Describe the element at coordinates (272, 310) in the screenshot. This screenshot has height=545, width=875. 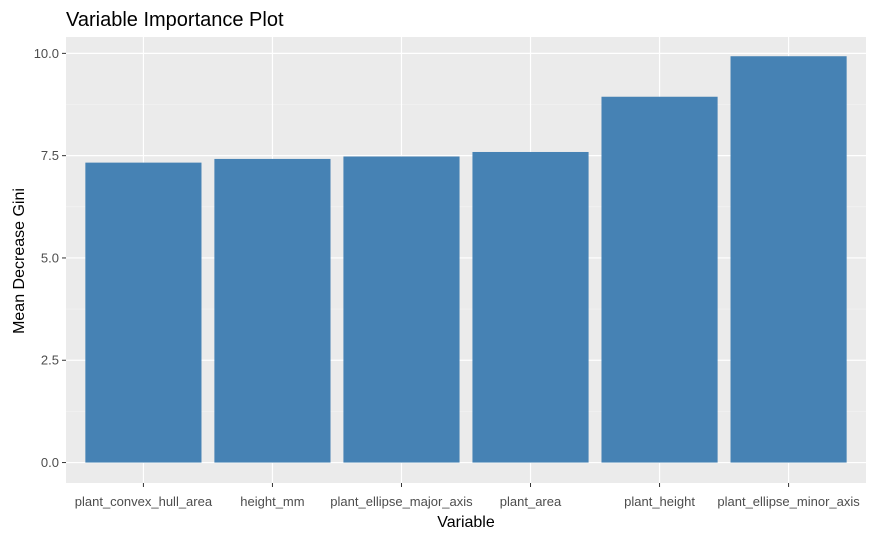
I see `bar-height-mm` at that location.